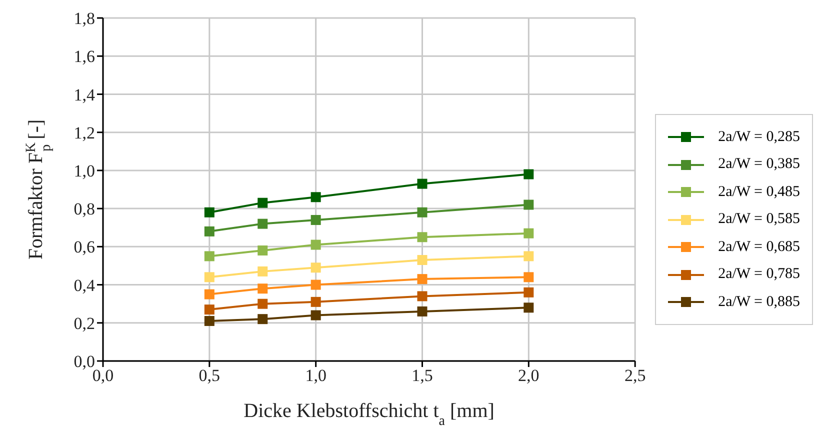 This screenshot has width=831, height=439. I want to click on legend-label: 2a/W = 0,485, so click(759, 192).